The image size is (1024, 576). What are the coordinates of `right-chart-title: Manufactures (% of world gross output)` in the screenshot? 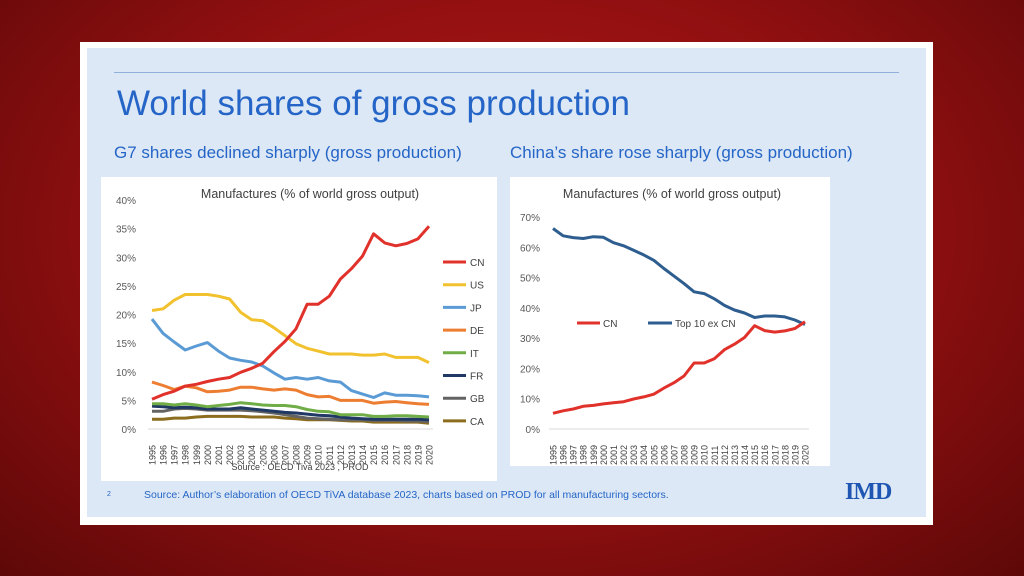 It's located at (672, 194).